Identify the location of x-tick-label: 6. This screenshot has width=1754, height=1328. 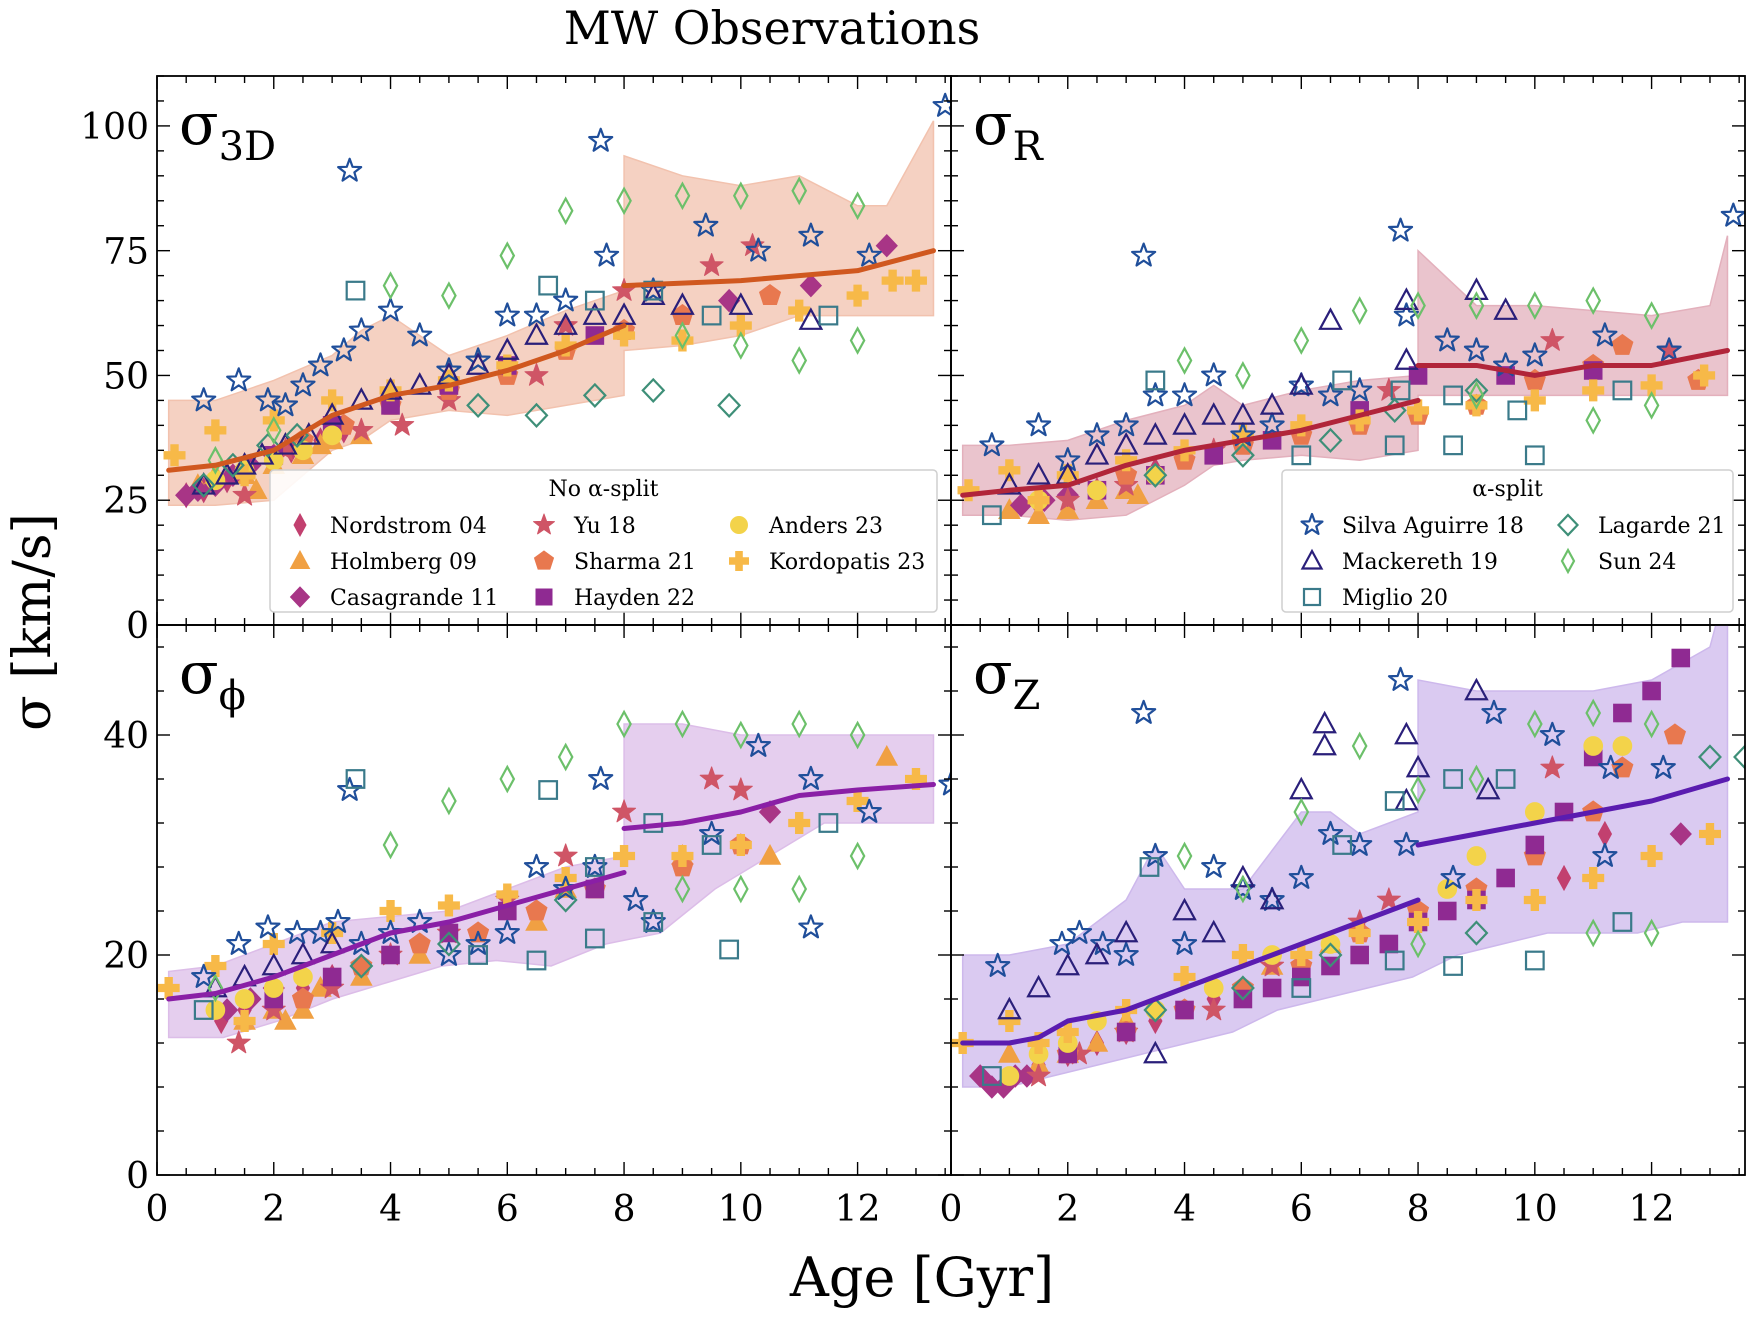
(507, 1209).